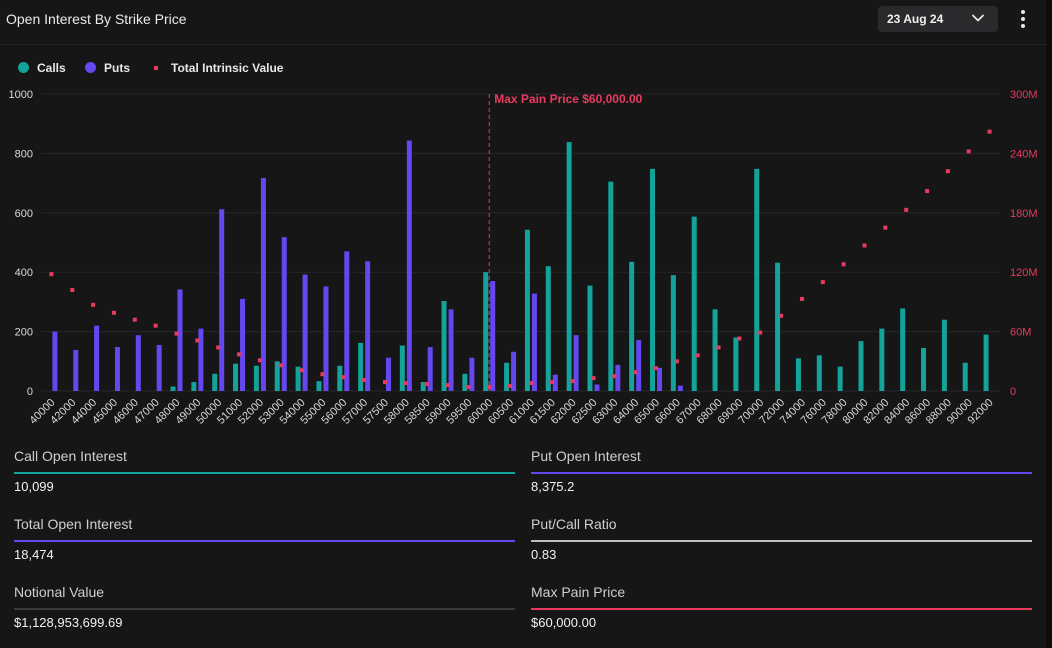 This screenshot has width=1052, height=648. Describe the element at coordinates (90, 67) in the screenshot. I see `puts-dot-icon` at that location.